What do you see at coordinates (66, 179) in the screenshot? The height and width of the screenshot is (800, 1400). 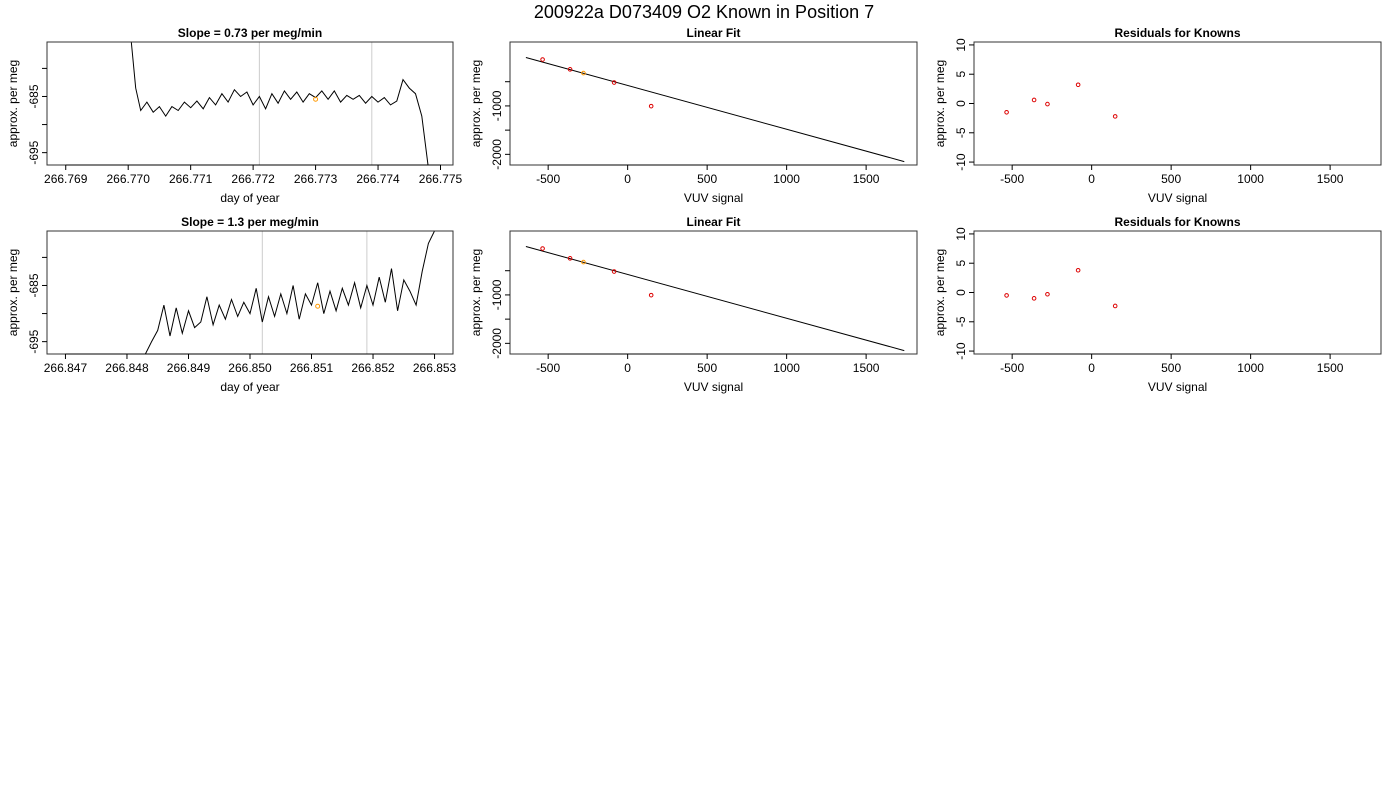 I see `x-tick-label: 266.769` at bounding box center [66, 179].